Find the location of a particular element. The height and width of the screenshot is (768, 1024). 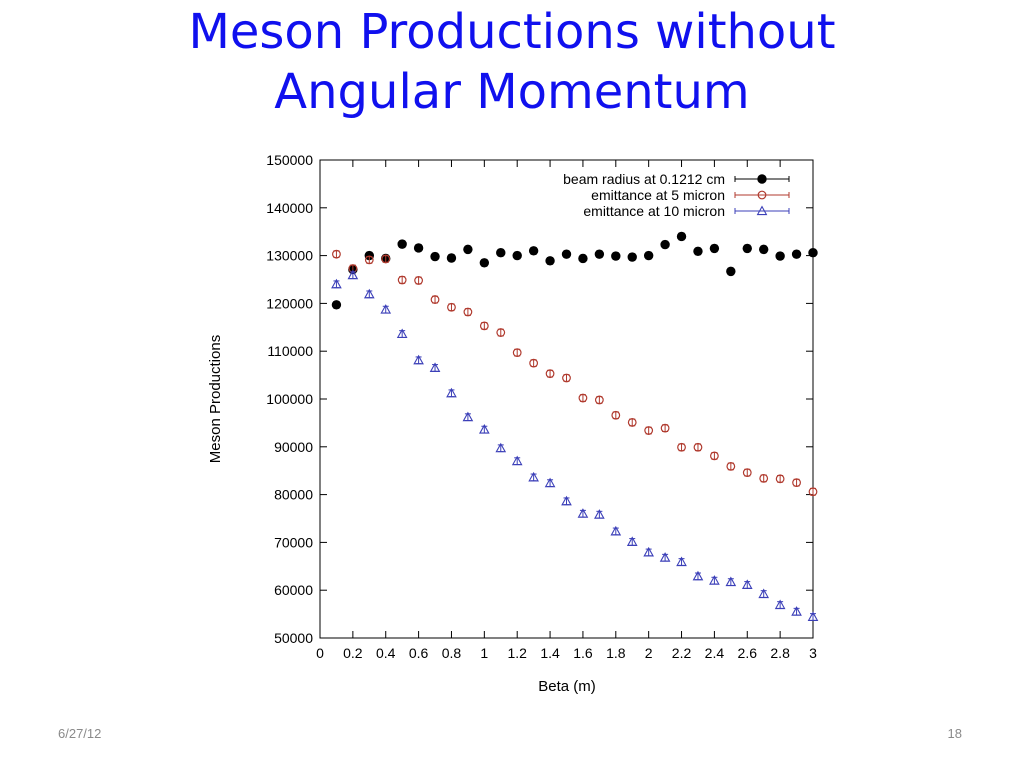

y-axis-label: Meson Productions is located at coordinates (215, 399).